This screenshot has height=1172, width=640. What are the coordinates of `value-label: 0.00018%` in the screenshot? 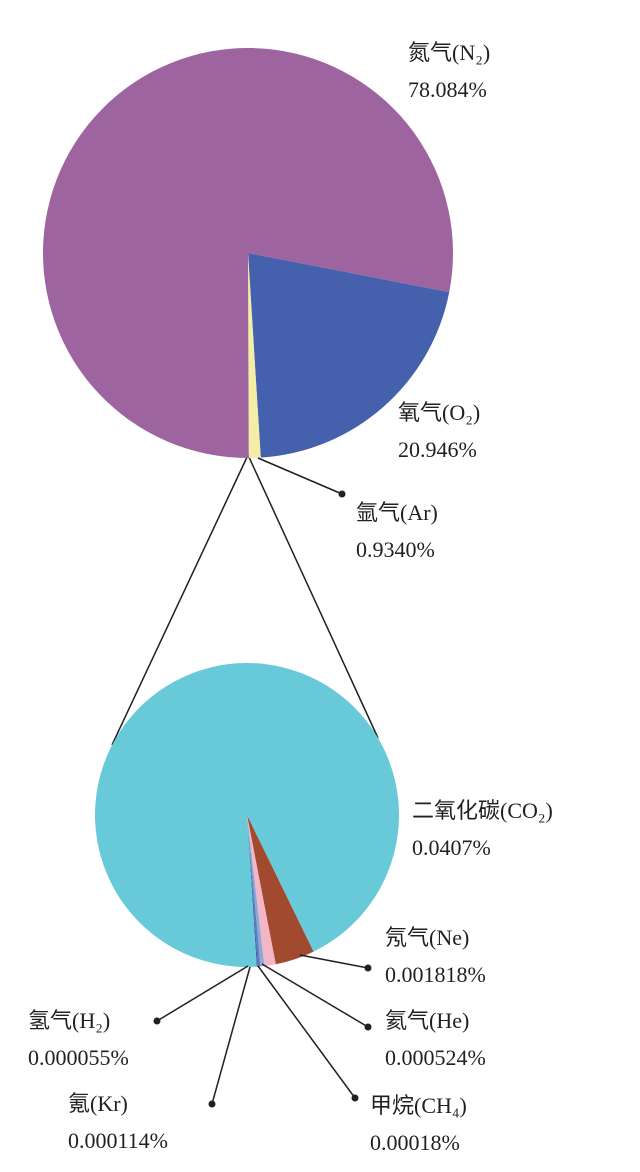 It's located at (415, 1142).